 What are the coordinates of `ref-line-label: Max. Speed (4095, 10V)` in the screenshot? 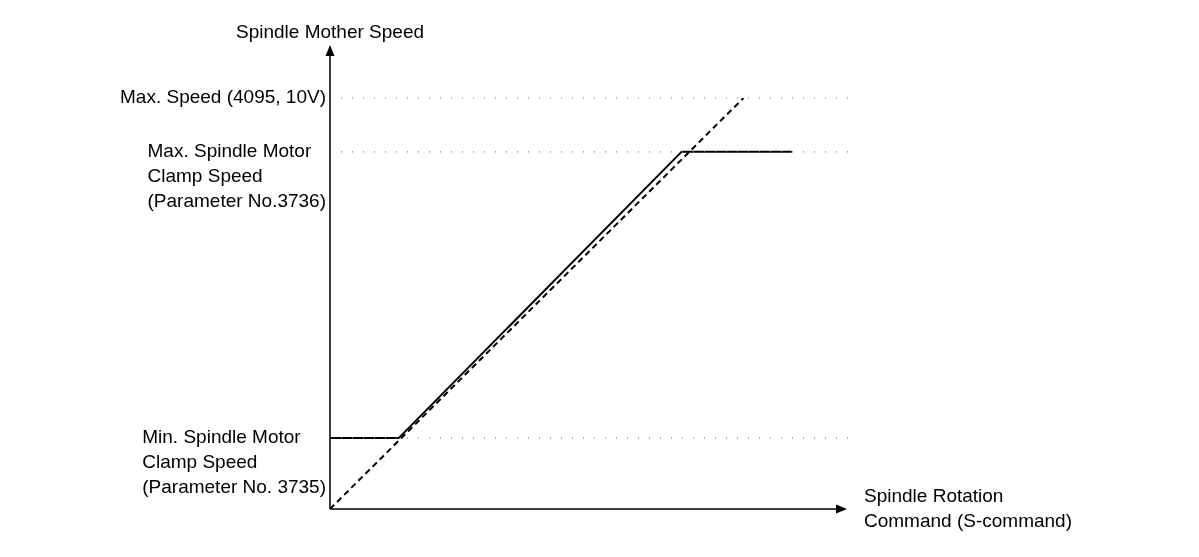 It's located at (223, 97).